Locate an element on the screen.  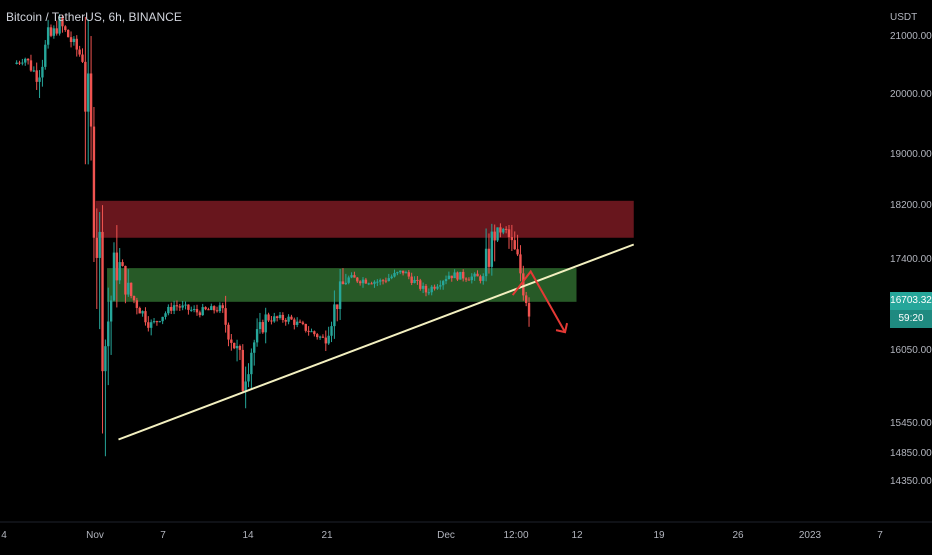
price-tick-label: 16050.00 is located at coordinates (911, 350).